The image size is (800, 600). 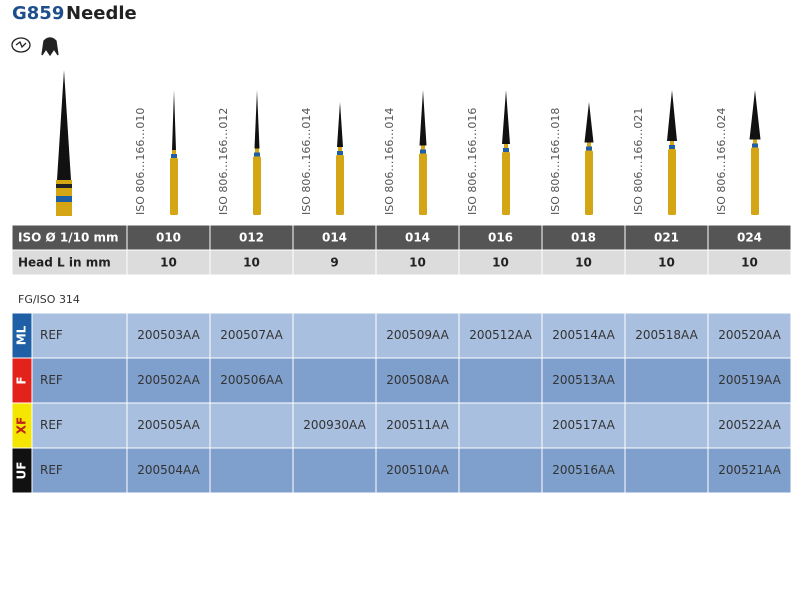 I want to click on ref-number: 200511AA, so click(x=417, y=425).